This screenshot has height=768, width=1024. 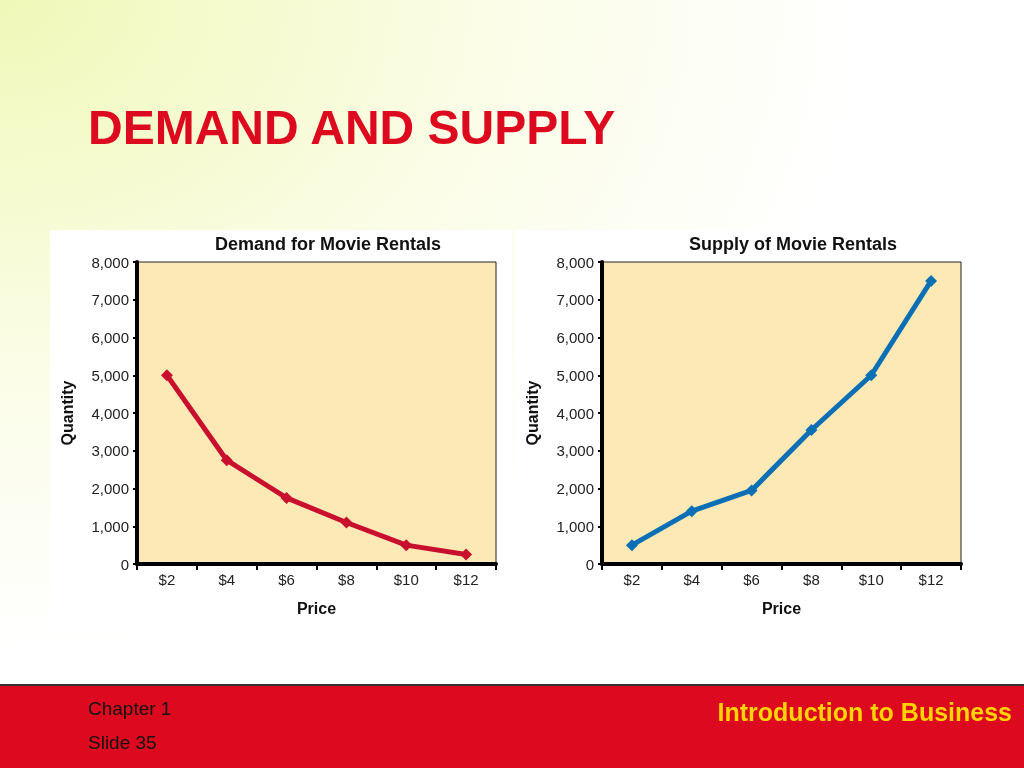 I want to click on text: DEMAND AND SUPPLY, so click(x=352, y=127).